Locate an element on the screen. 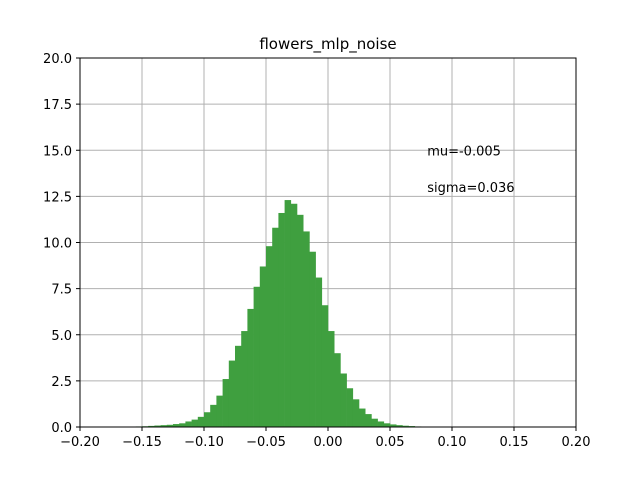  sigma-annotation: sigma=0.036 is located at coordinates (470, 188).